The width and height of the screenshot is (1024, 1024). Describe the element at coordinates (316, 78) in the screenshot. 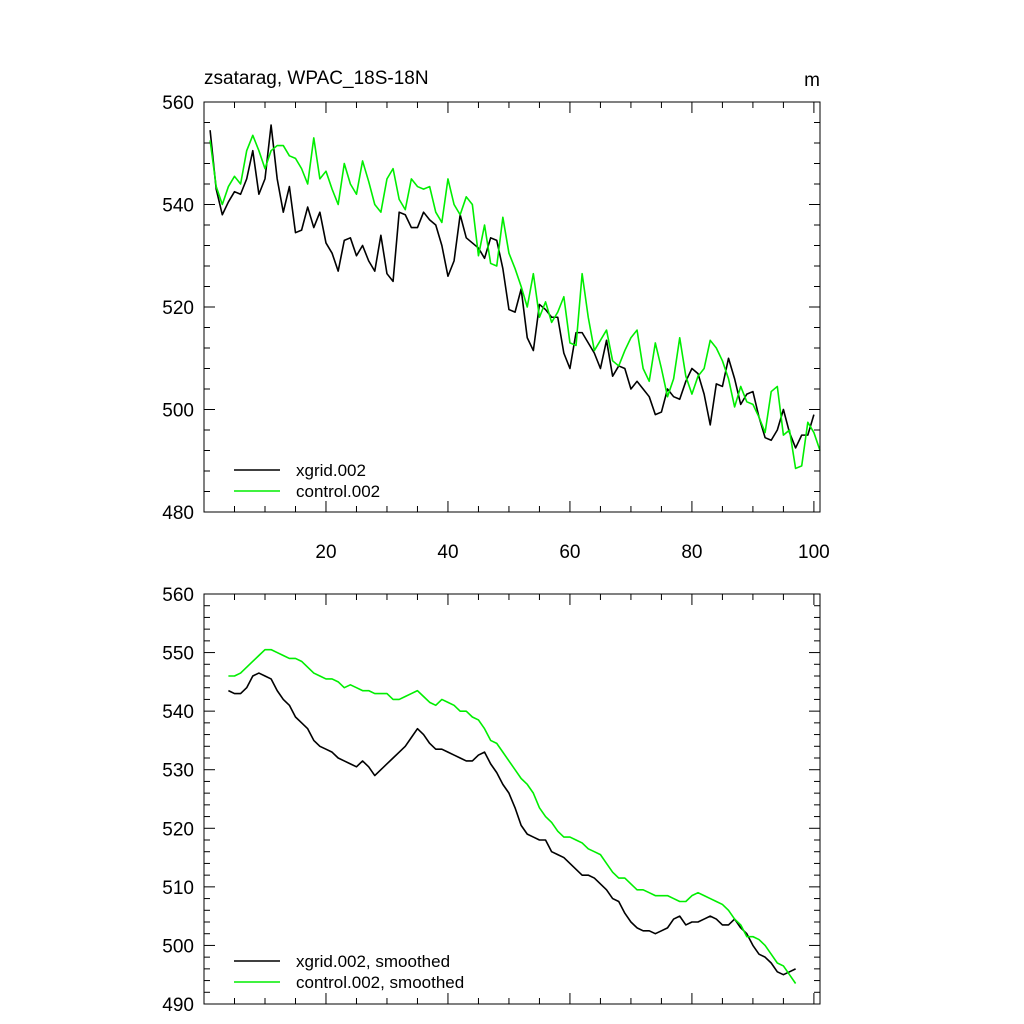

I see `chart-title: zsatarag, WPAC_18S-18N` at that location.